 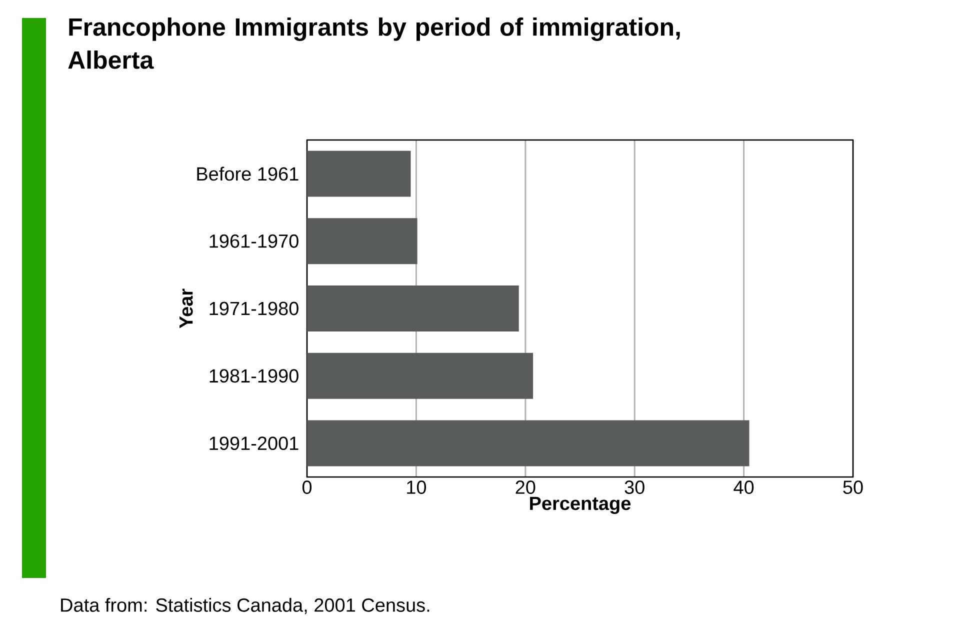 What do you see at coordinates (254, 443) in the screenshot?
I see `y-tick-label: 1991-2001` at bounding box center [254, 443].